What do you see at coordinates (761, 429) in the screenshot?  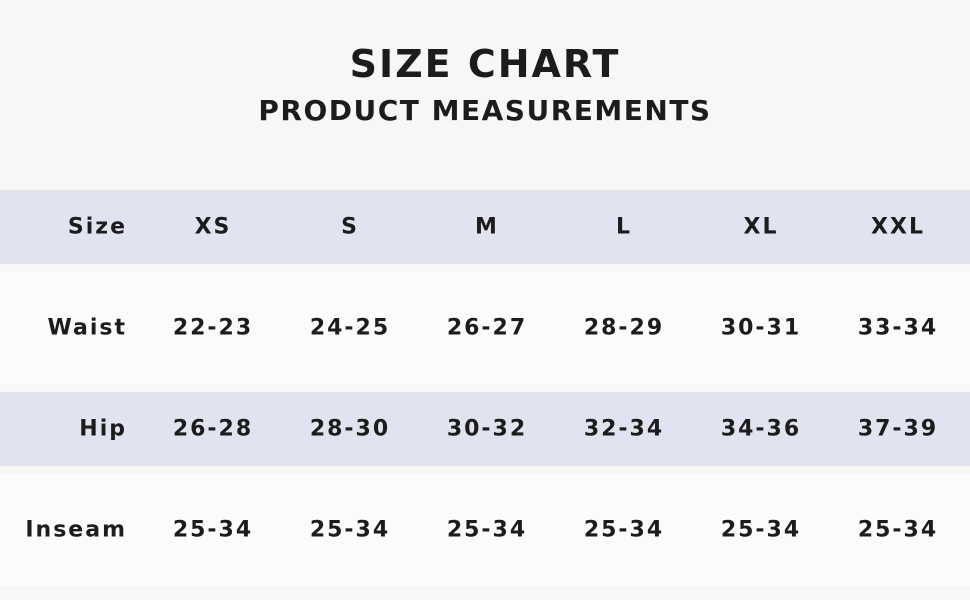 I see `cell-value: 34-36` at bounding box center [761, 429].